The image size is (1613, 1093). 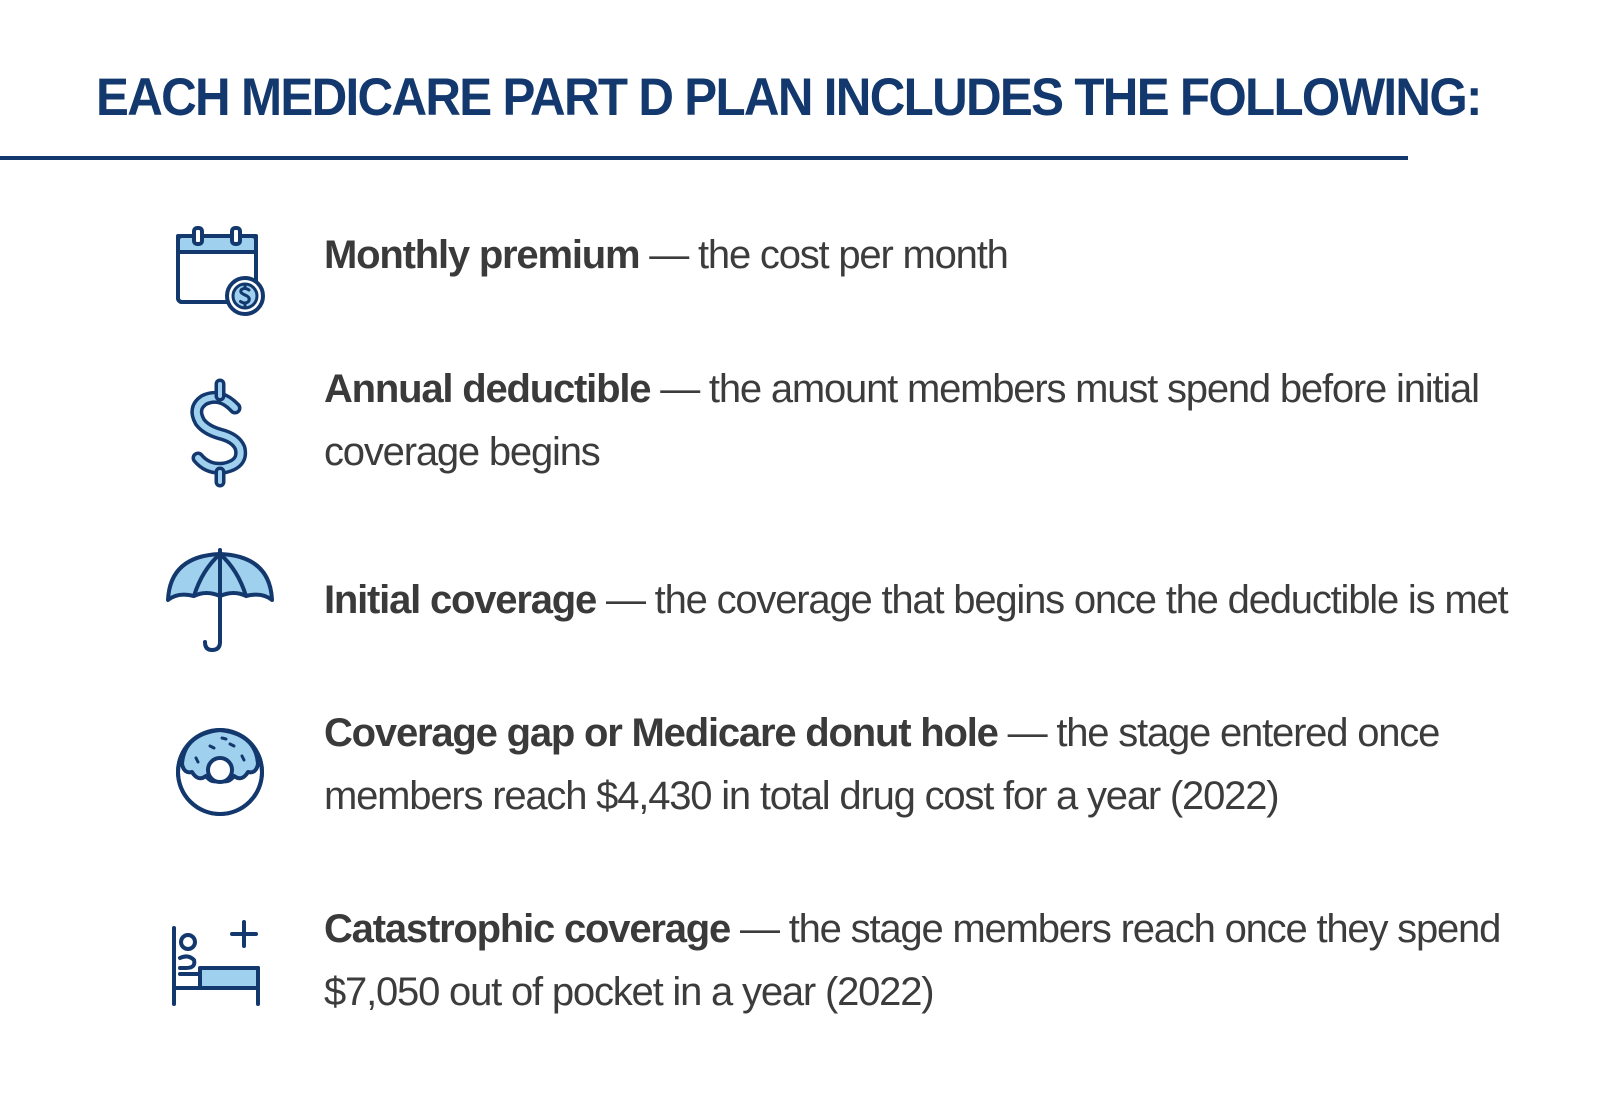 I want to click on dollar-sign-icon, so click(x=220, y=432).